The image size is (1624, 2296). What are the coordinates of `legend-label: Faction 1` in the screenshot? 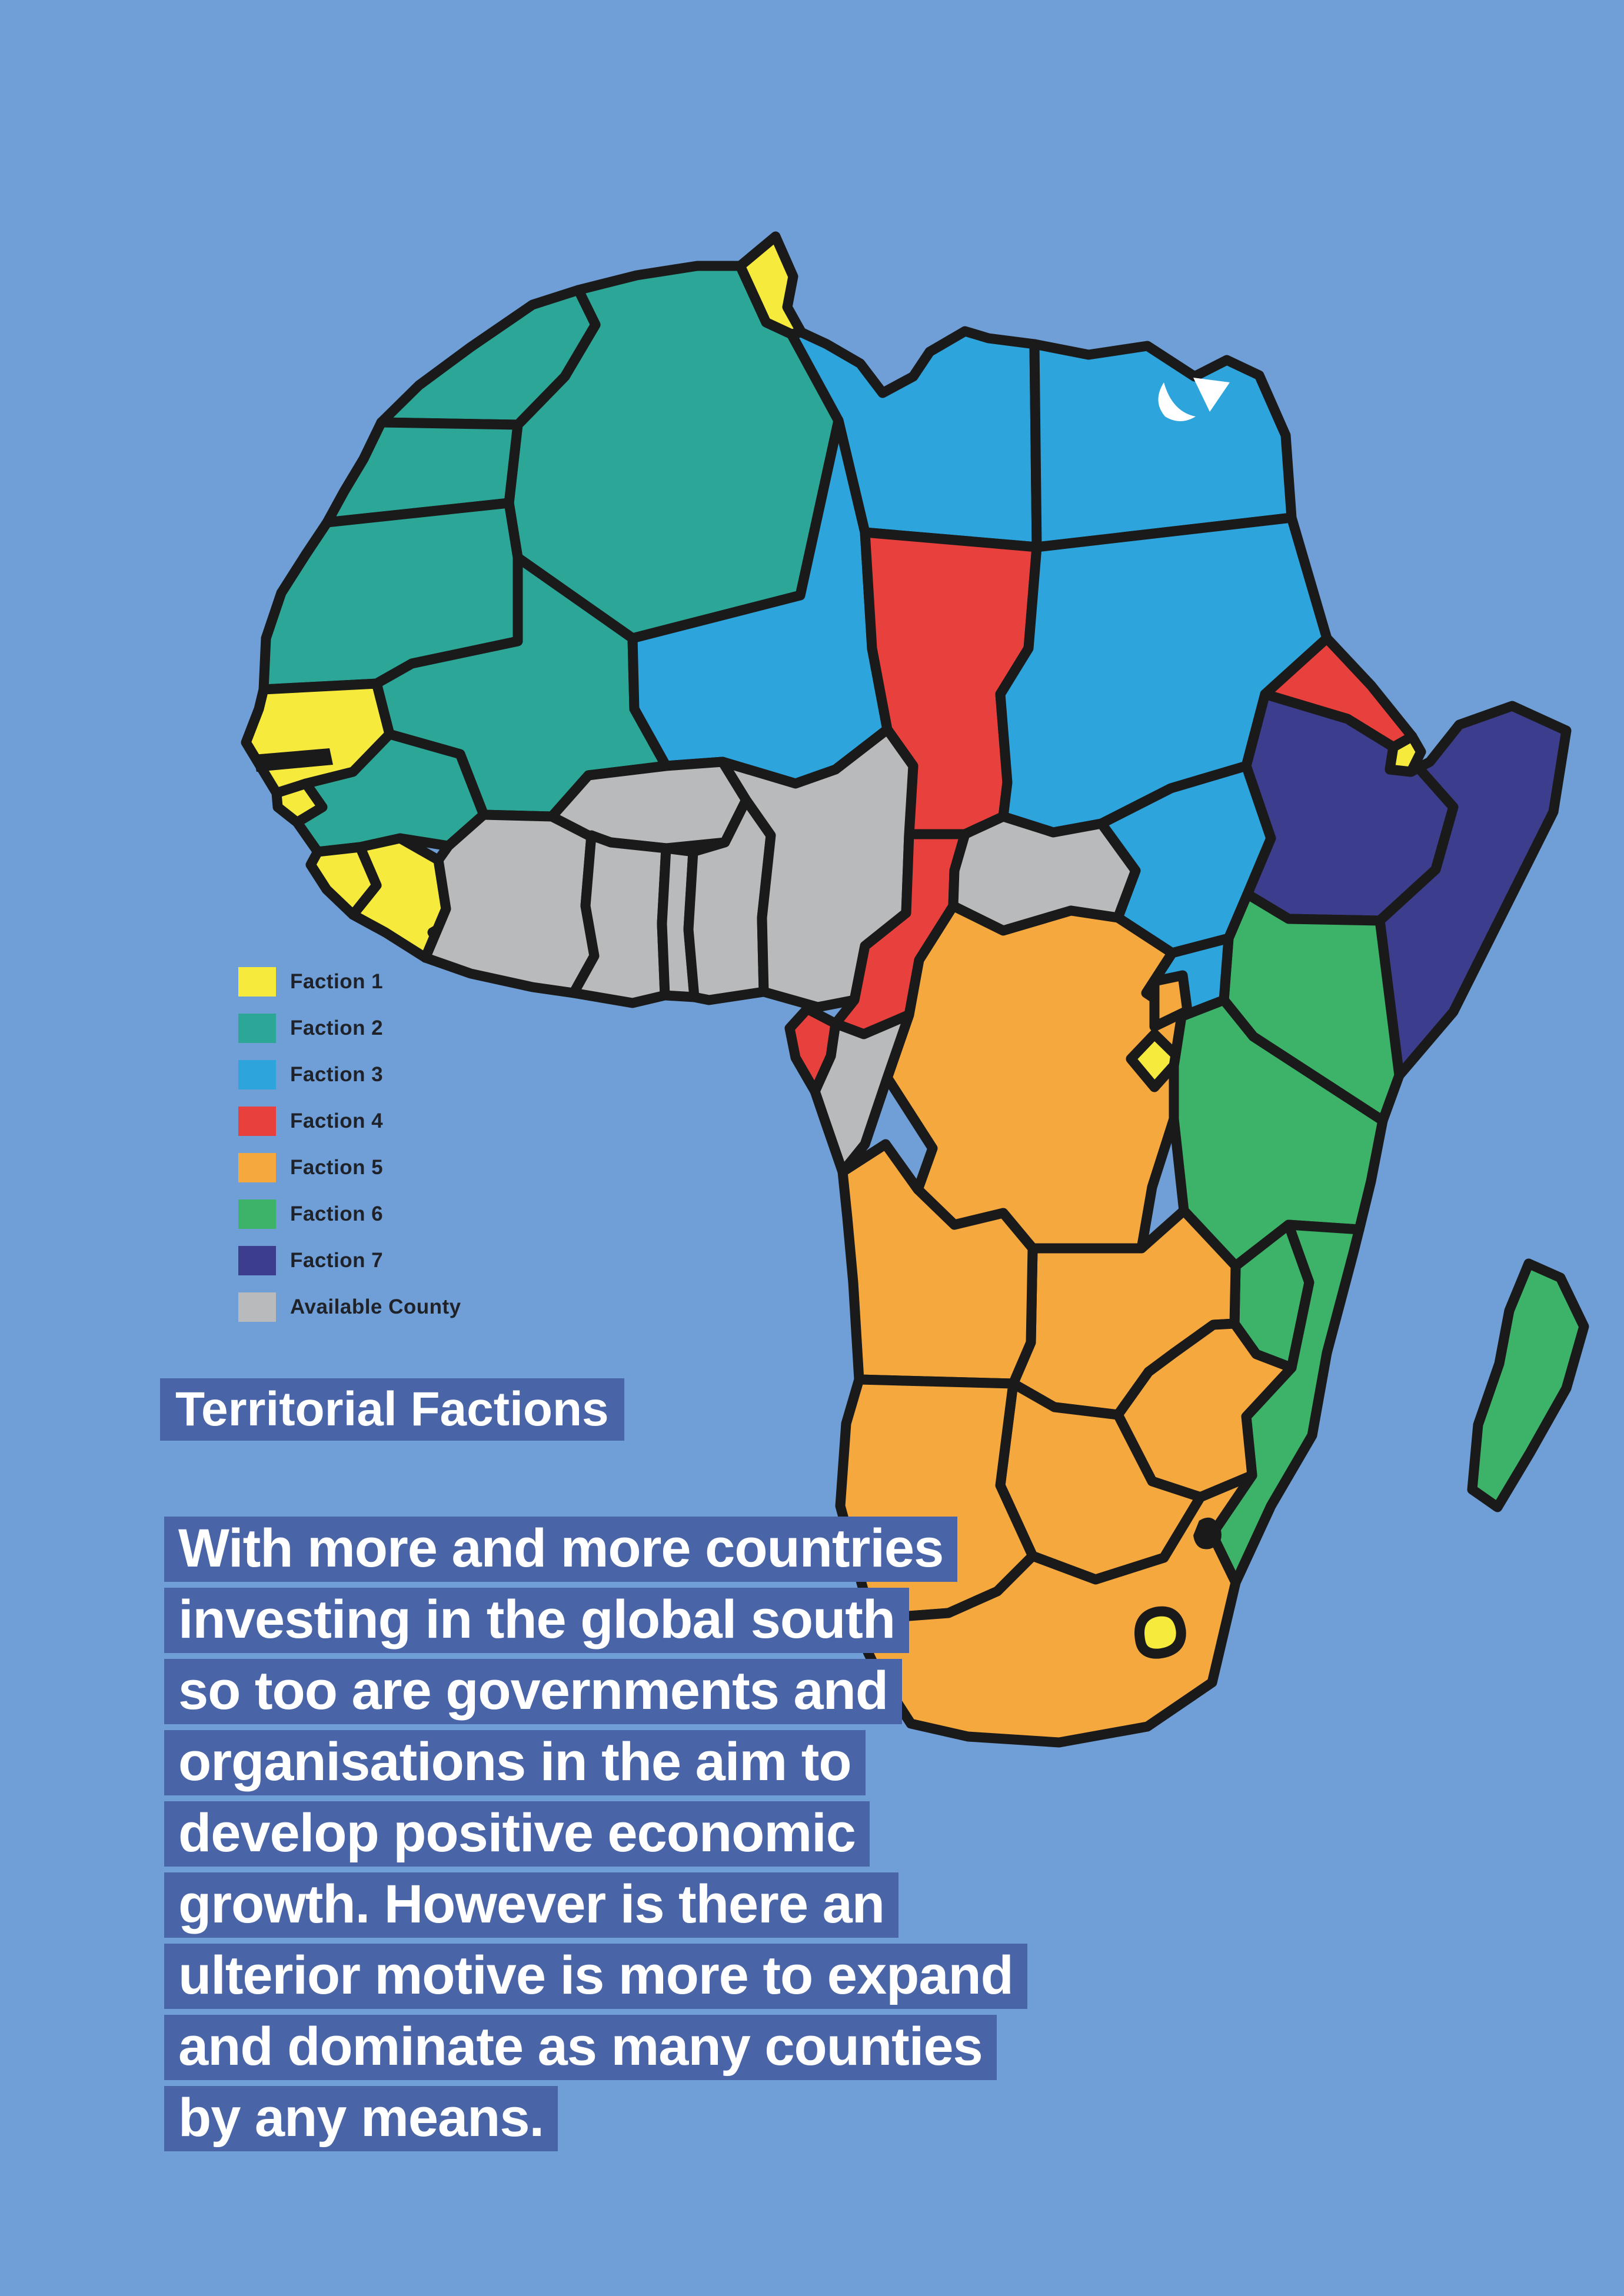 It's located at (337, 981).